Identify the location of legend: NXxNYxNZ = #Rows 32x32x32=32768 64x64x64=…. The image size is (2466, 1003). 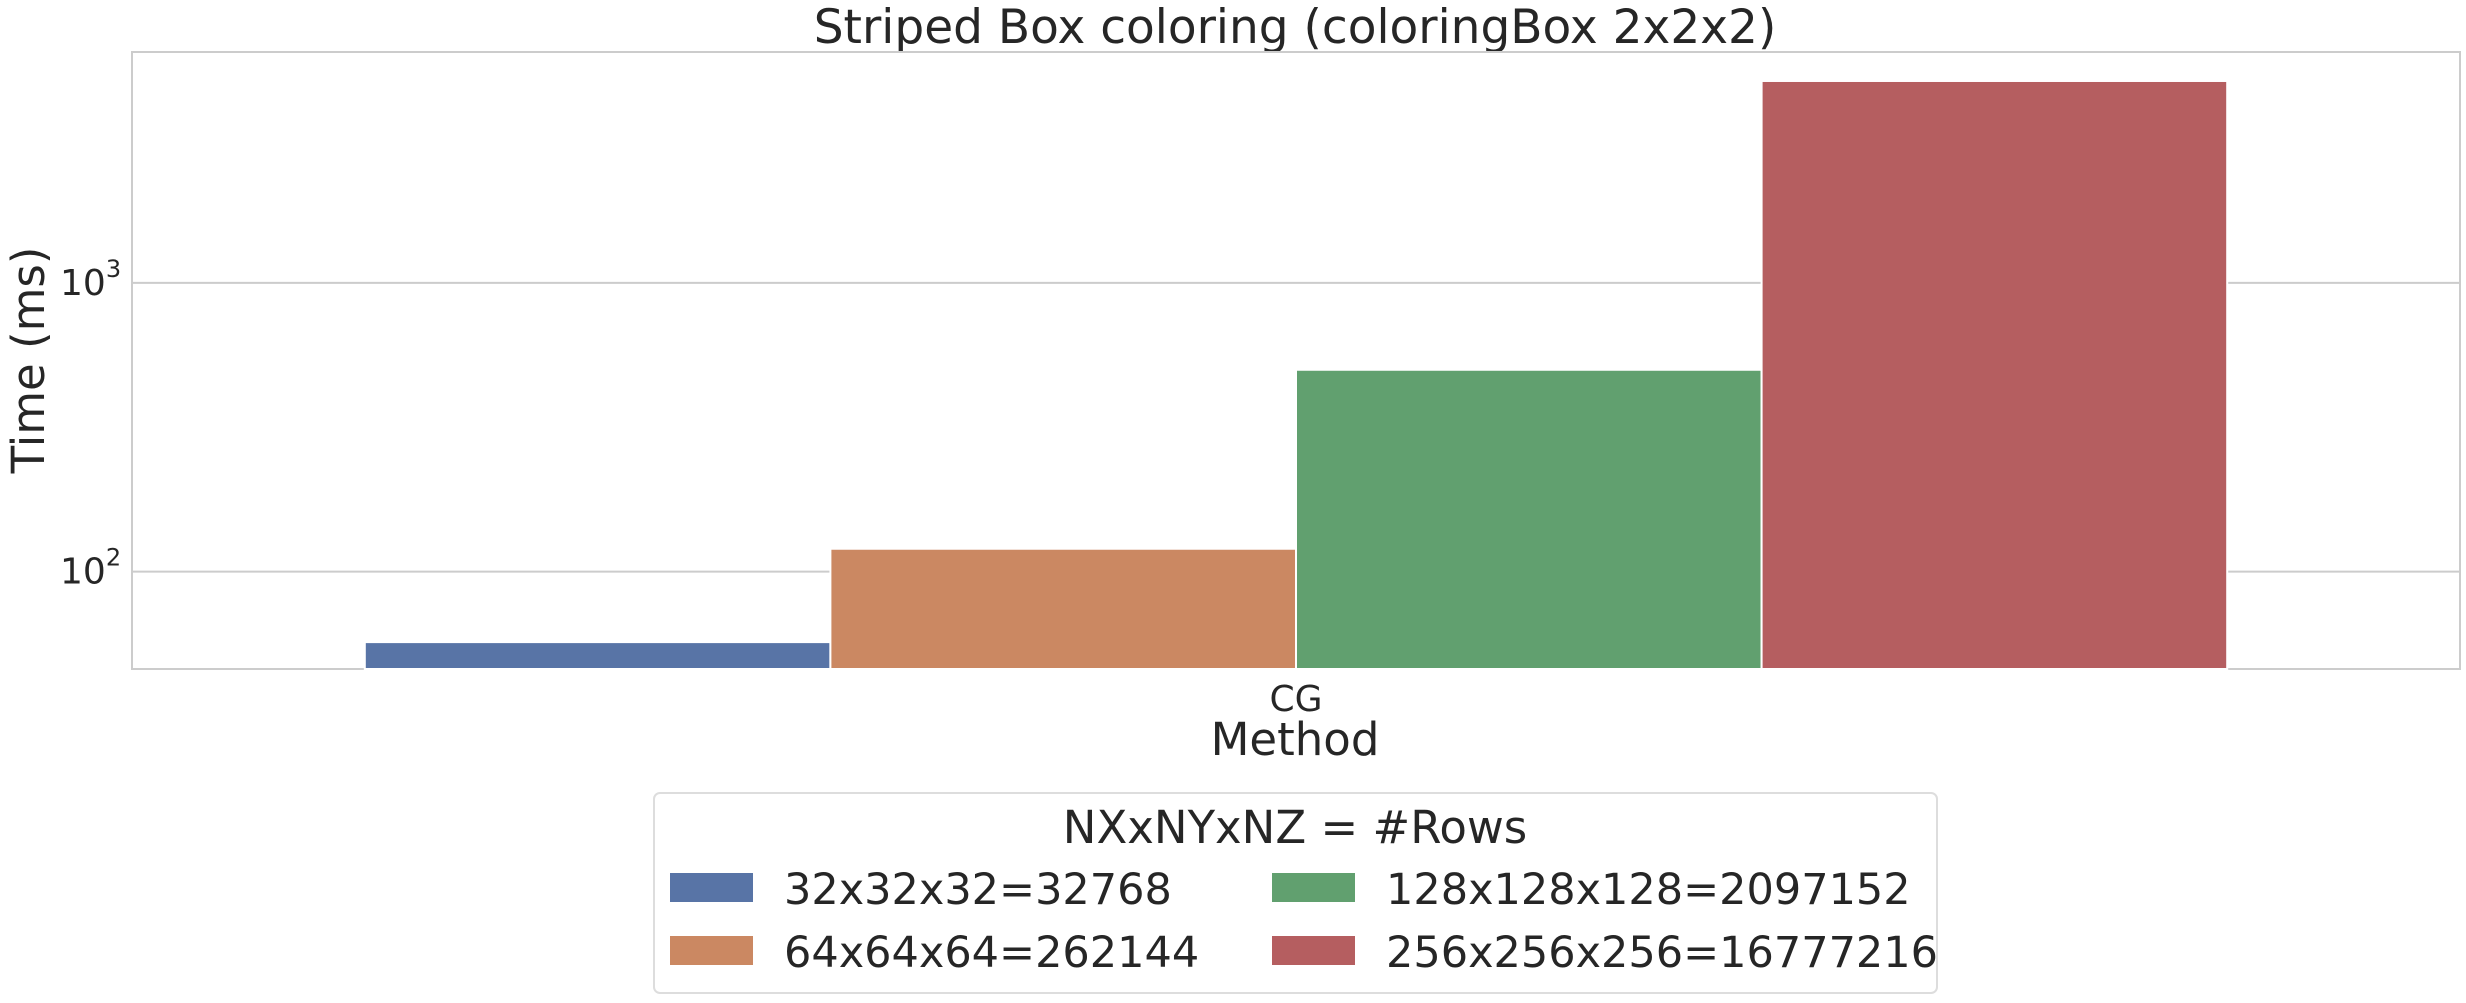
(1295, 893).